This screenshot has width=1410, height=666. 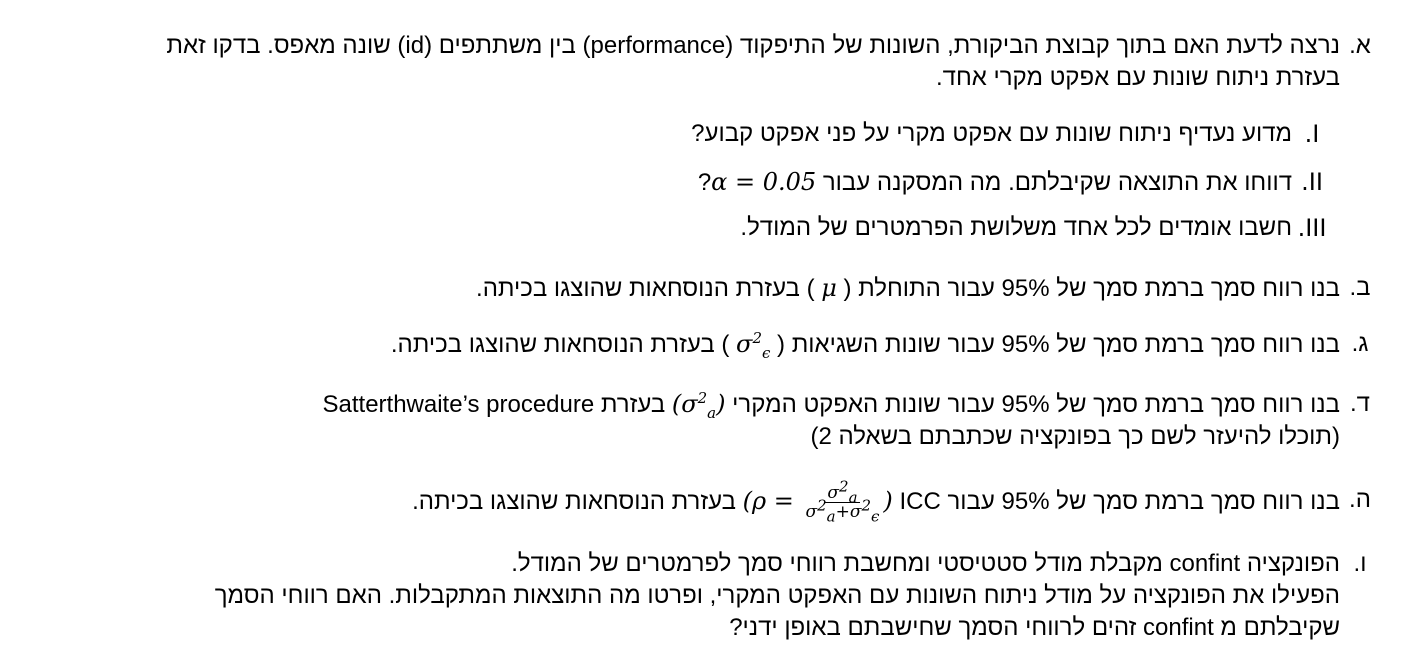 What do you see at coordinates (1360, 45) in the screenshot?
I see `question-marker: א.` at bounding box center [1360, 45].